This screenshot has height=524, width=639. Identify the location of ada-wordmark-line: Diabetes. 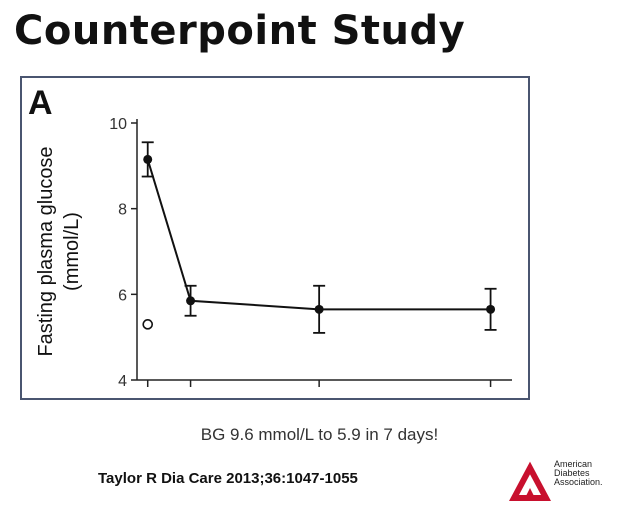
(572, 473).